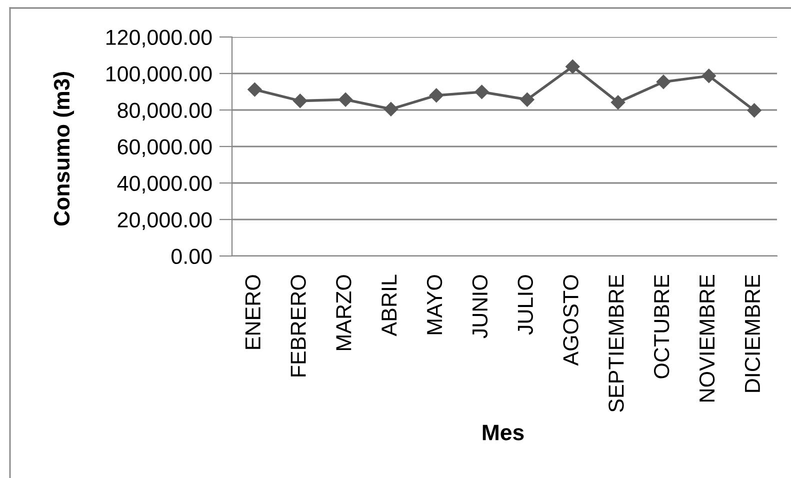  What do you see at coordinates (389, 305) in the screenshot?
I see `x-tick-label: ABRIL` at bounding box center [389, 305].